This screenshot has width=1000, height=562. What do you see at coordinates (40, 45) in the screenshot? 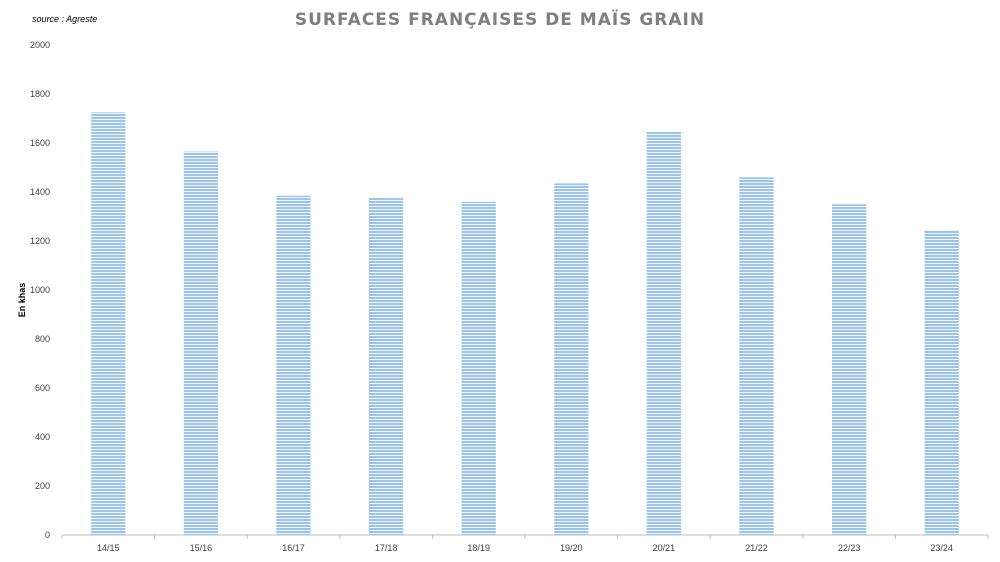
I see `y-tick-label: 2000` at bounding box center [40, 45].